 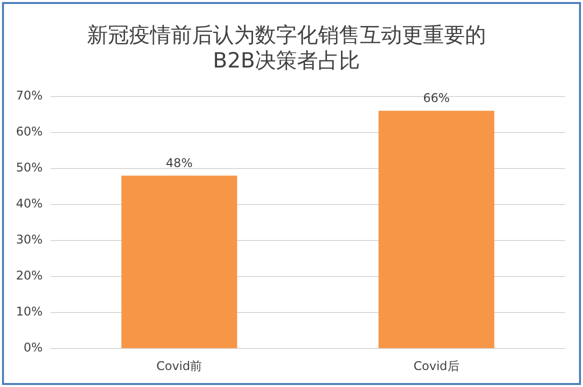 I want to click on x-tick-label: Covid前, so click(x=179, y=365).